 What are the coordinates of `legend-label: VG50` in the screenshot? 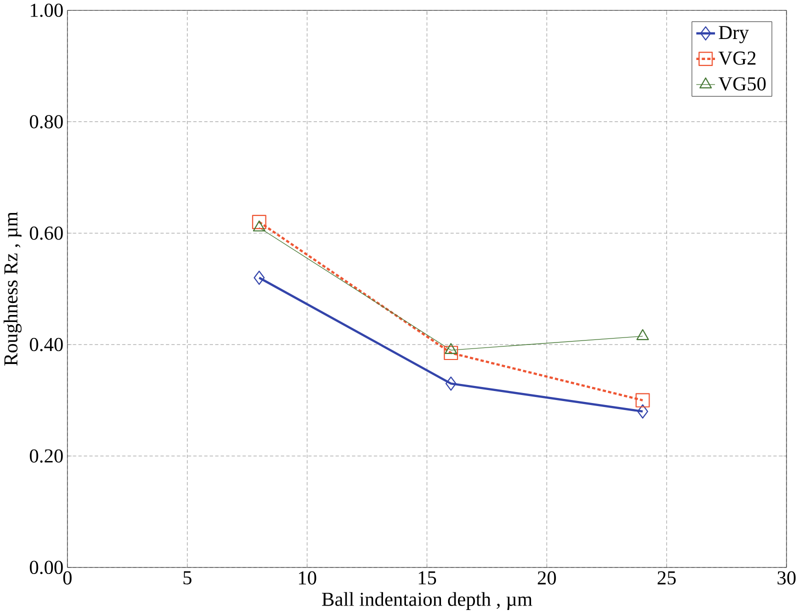 It's located at (742, 84).